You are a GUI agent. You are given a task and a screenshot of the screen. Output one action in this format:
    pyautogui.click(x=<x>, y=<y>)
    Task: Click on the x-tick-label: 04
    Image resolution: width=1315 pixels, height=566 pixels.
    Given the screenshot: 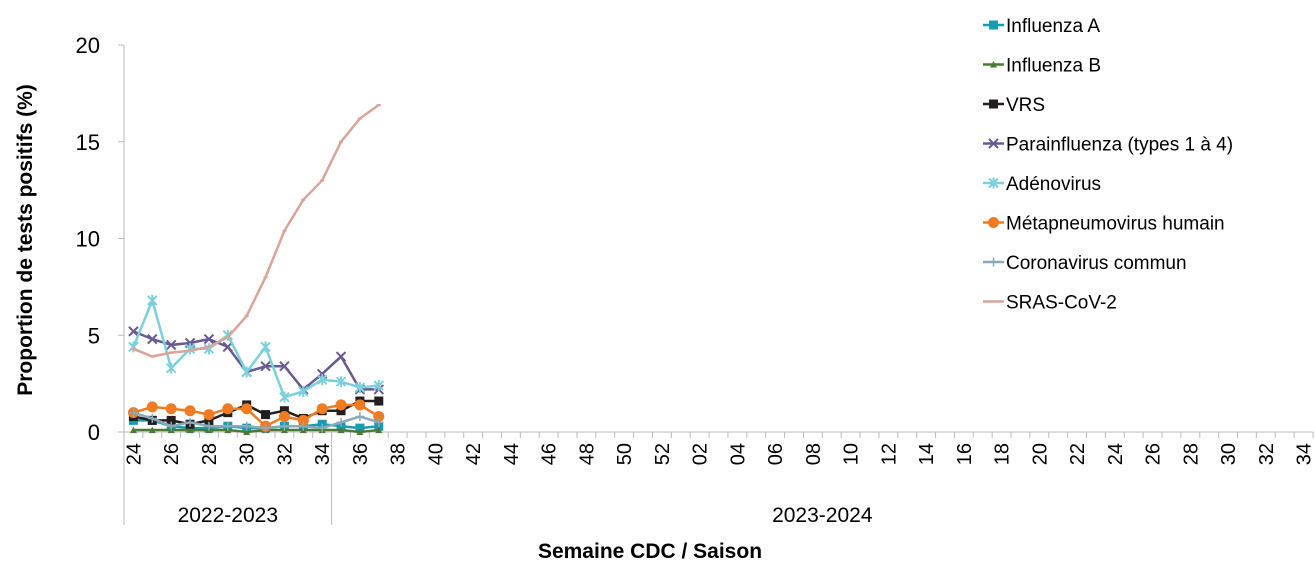 What is the action you would take?
    pyautogui.click(x=738, y=454)
    